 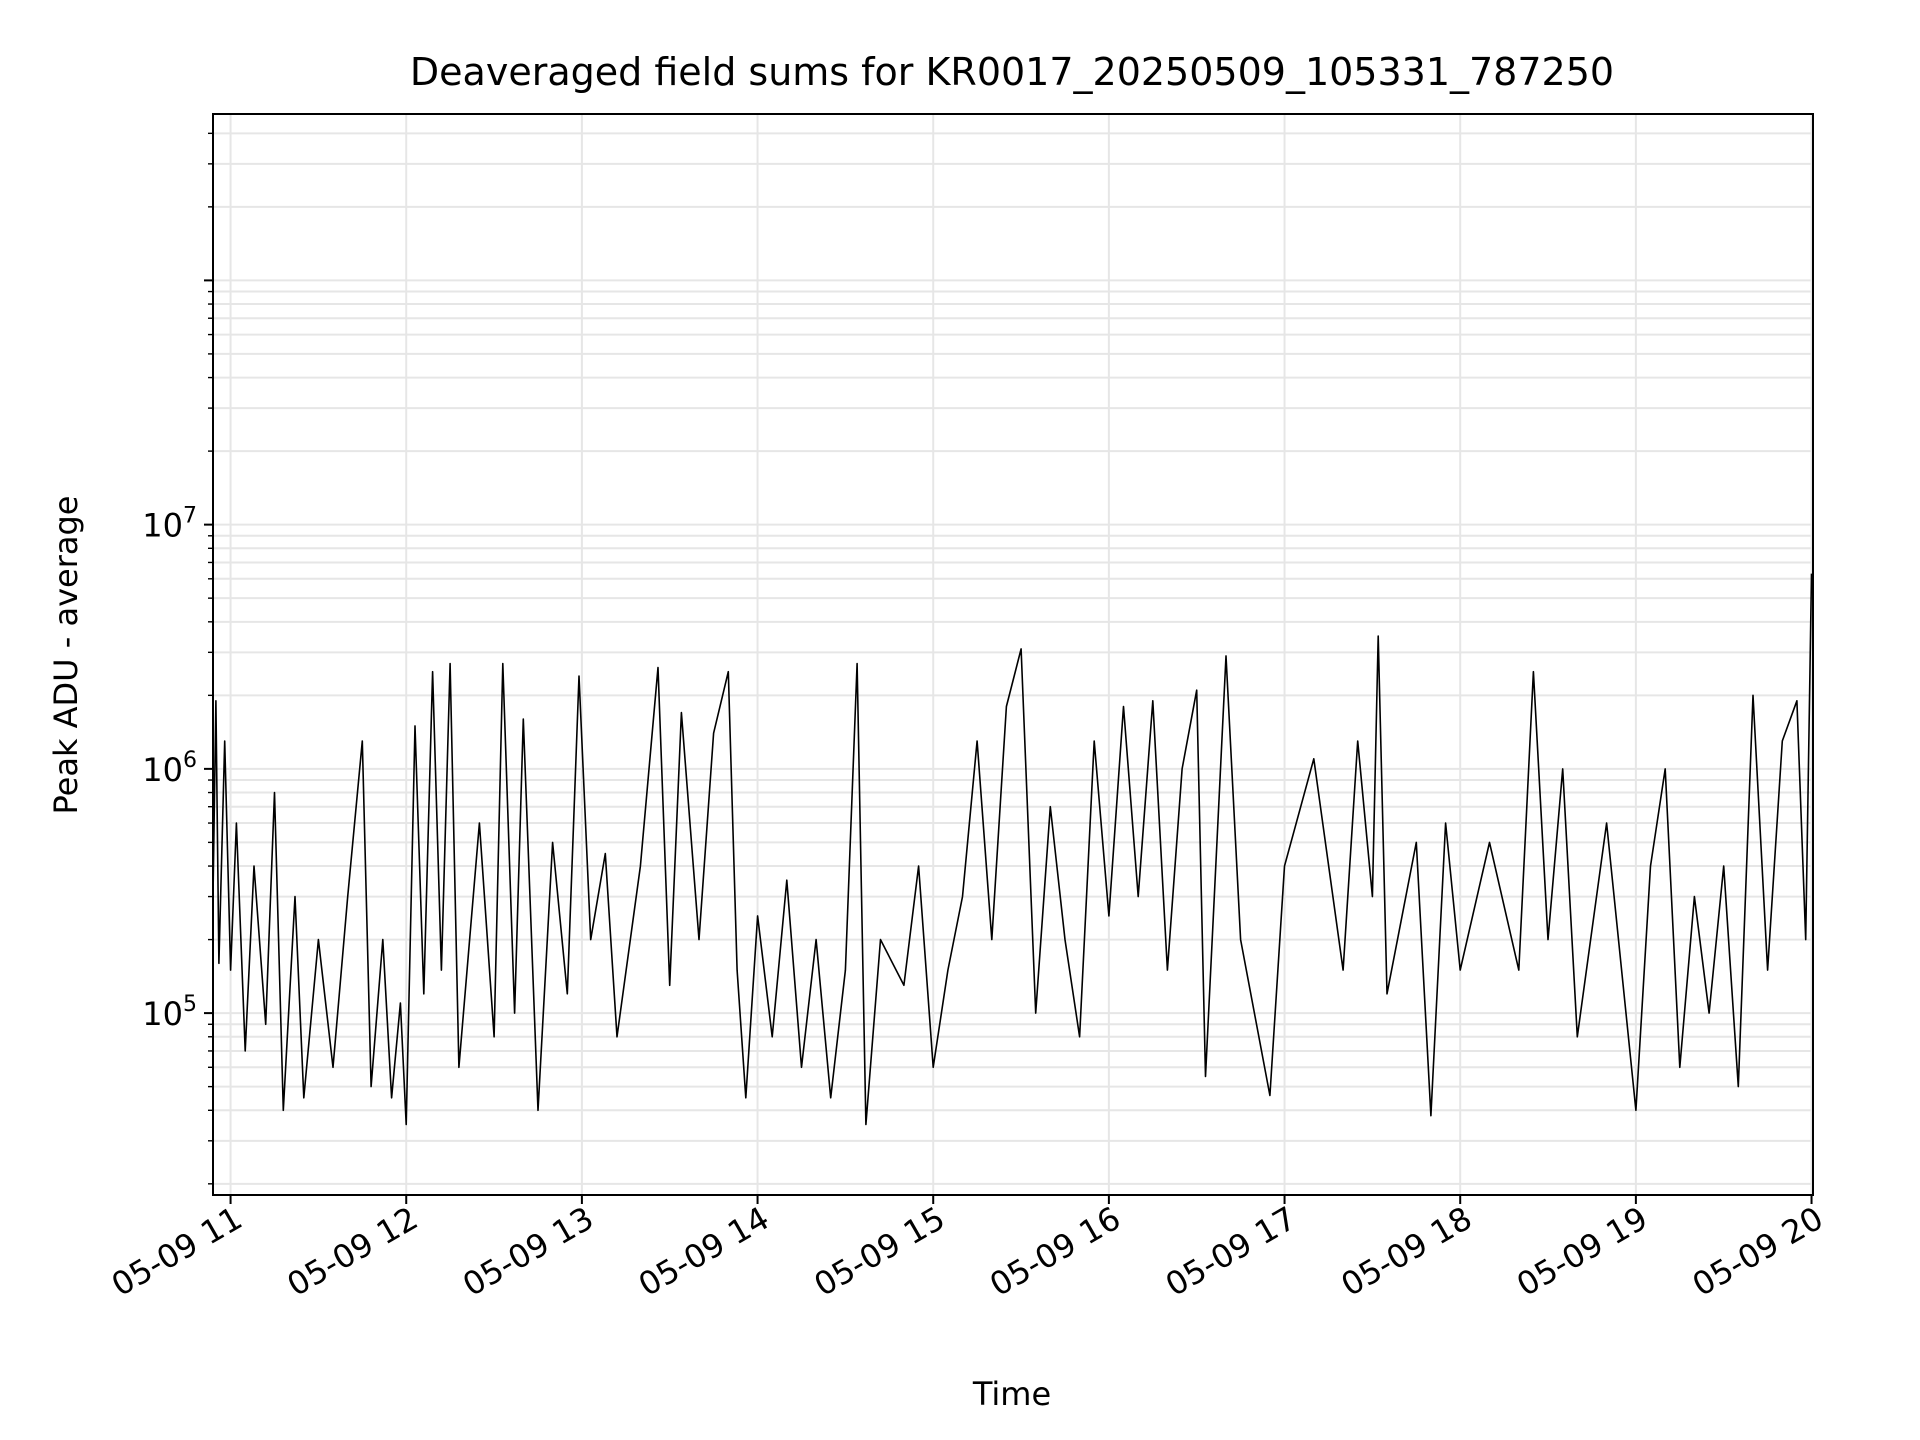 What do you see at coordinates (169, 524) in the screenshot?
I see `y-tick-label: 107` at bounding box center [169, 524].